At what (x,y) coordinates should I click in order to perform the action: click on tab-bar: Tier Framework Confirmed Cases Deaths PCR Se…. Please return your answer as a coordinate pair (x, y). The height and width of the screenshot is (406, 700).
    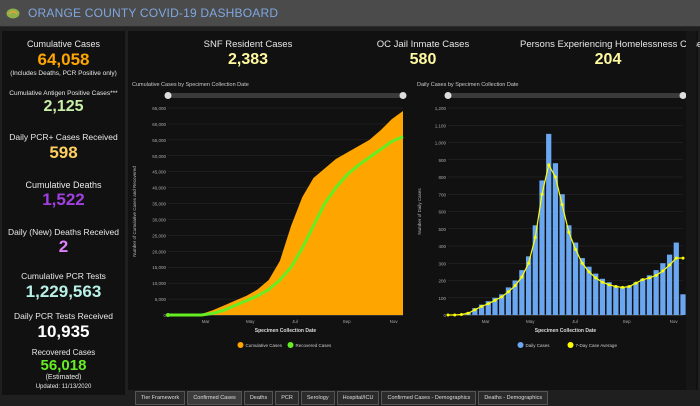
    Looking at the image, I should click on (342, 398).